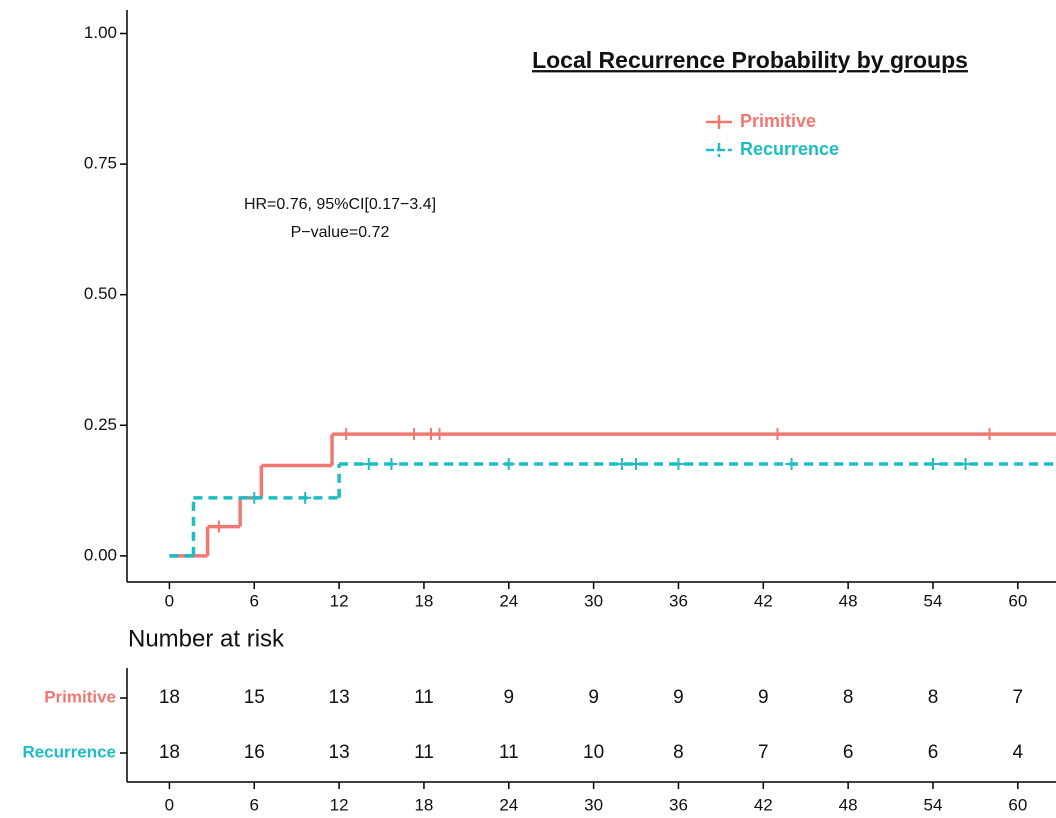 This screenshot has width=1056, height=818. Describe the element at coordinates (254, 804) in the screenshot. I see `risk-x-tick-label: 6` at that location.